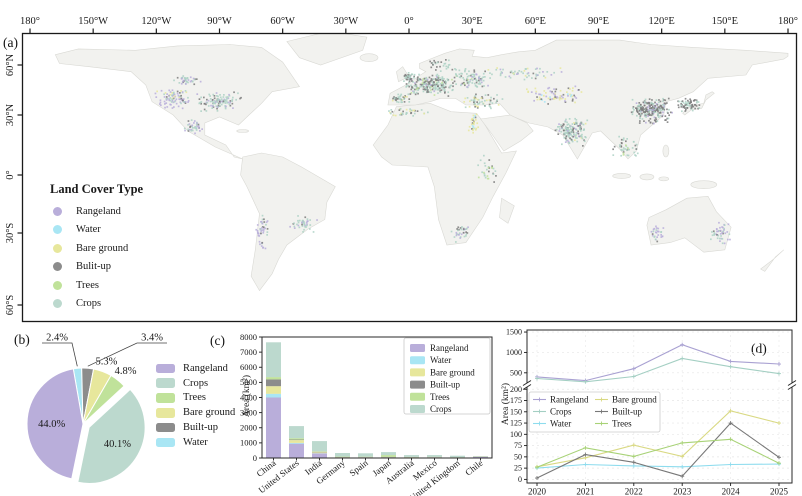 The height and width of the screenshot is (496, 802). I want to click on pie-legend-label: Trees, so click(194, 398).